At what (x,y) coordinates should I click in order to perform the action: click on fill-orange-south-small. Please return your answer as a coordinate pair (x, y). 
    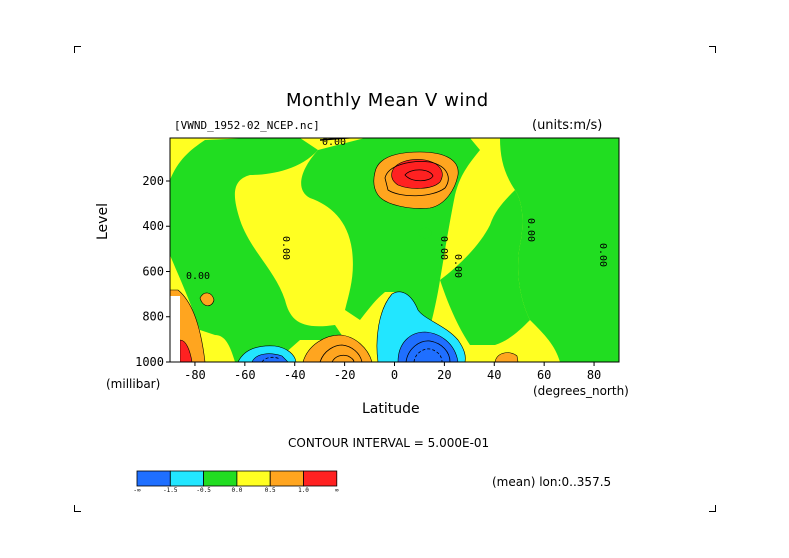
    Looking at the image, I should click on (207, 299).